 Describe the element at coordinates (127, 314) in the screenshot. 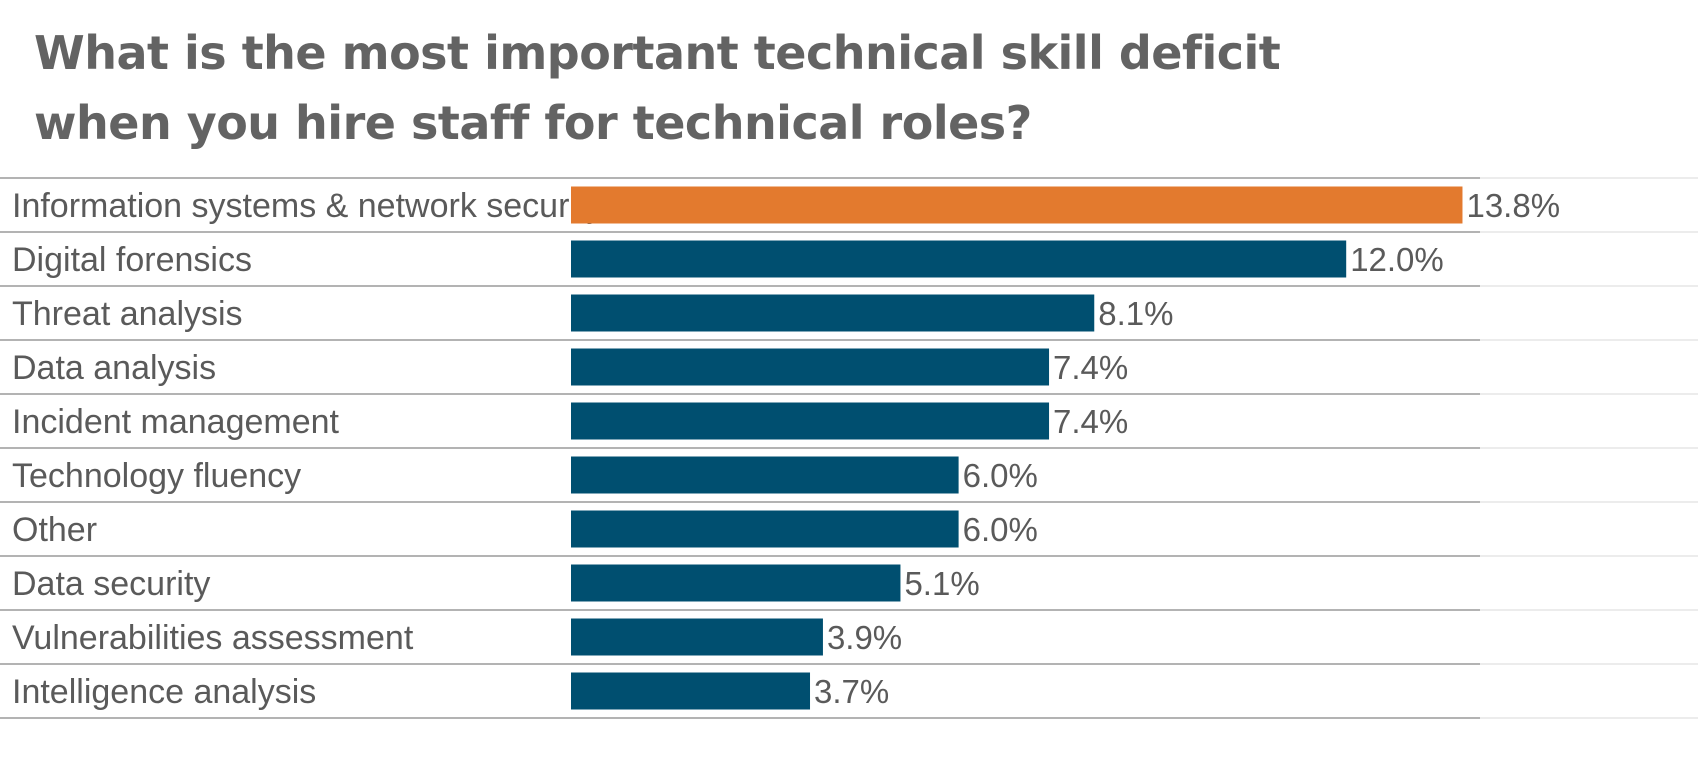

I see `category-label: Threat analysis` at that location.